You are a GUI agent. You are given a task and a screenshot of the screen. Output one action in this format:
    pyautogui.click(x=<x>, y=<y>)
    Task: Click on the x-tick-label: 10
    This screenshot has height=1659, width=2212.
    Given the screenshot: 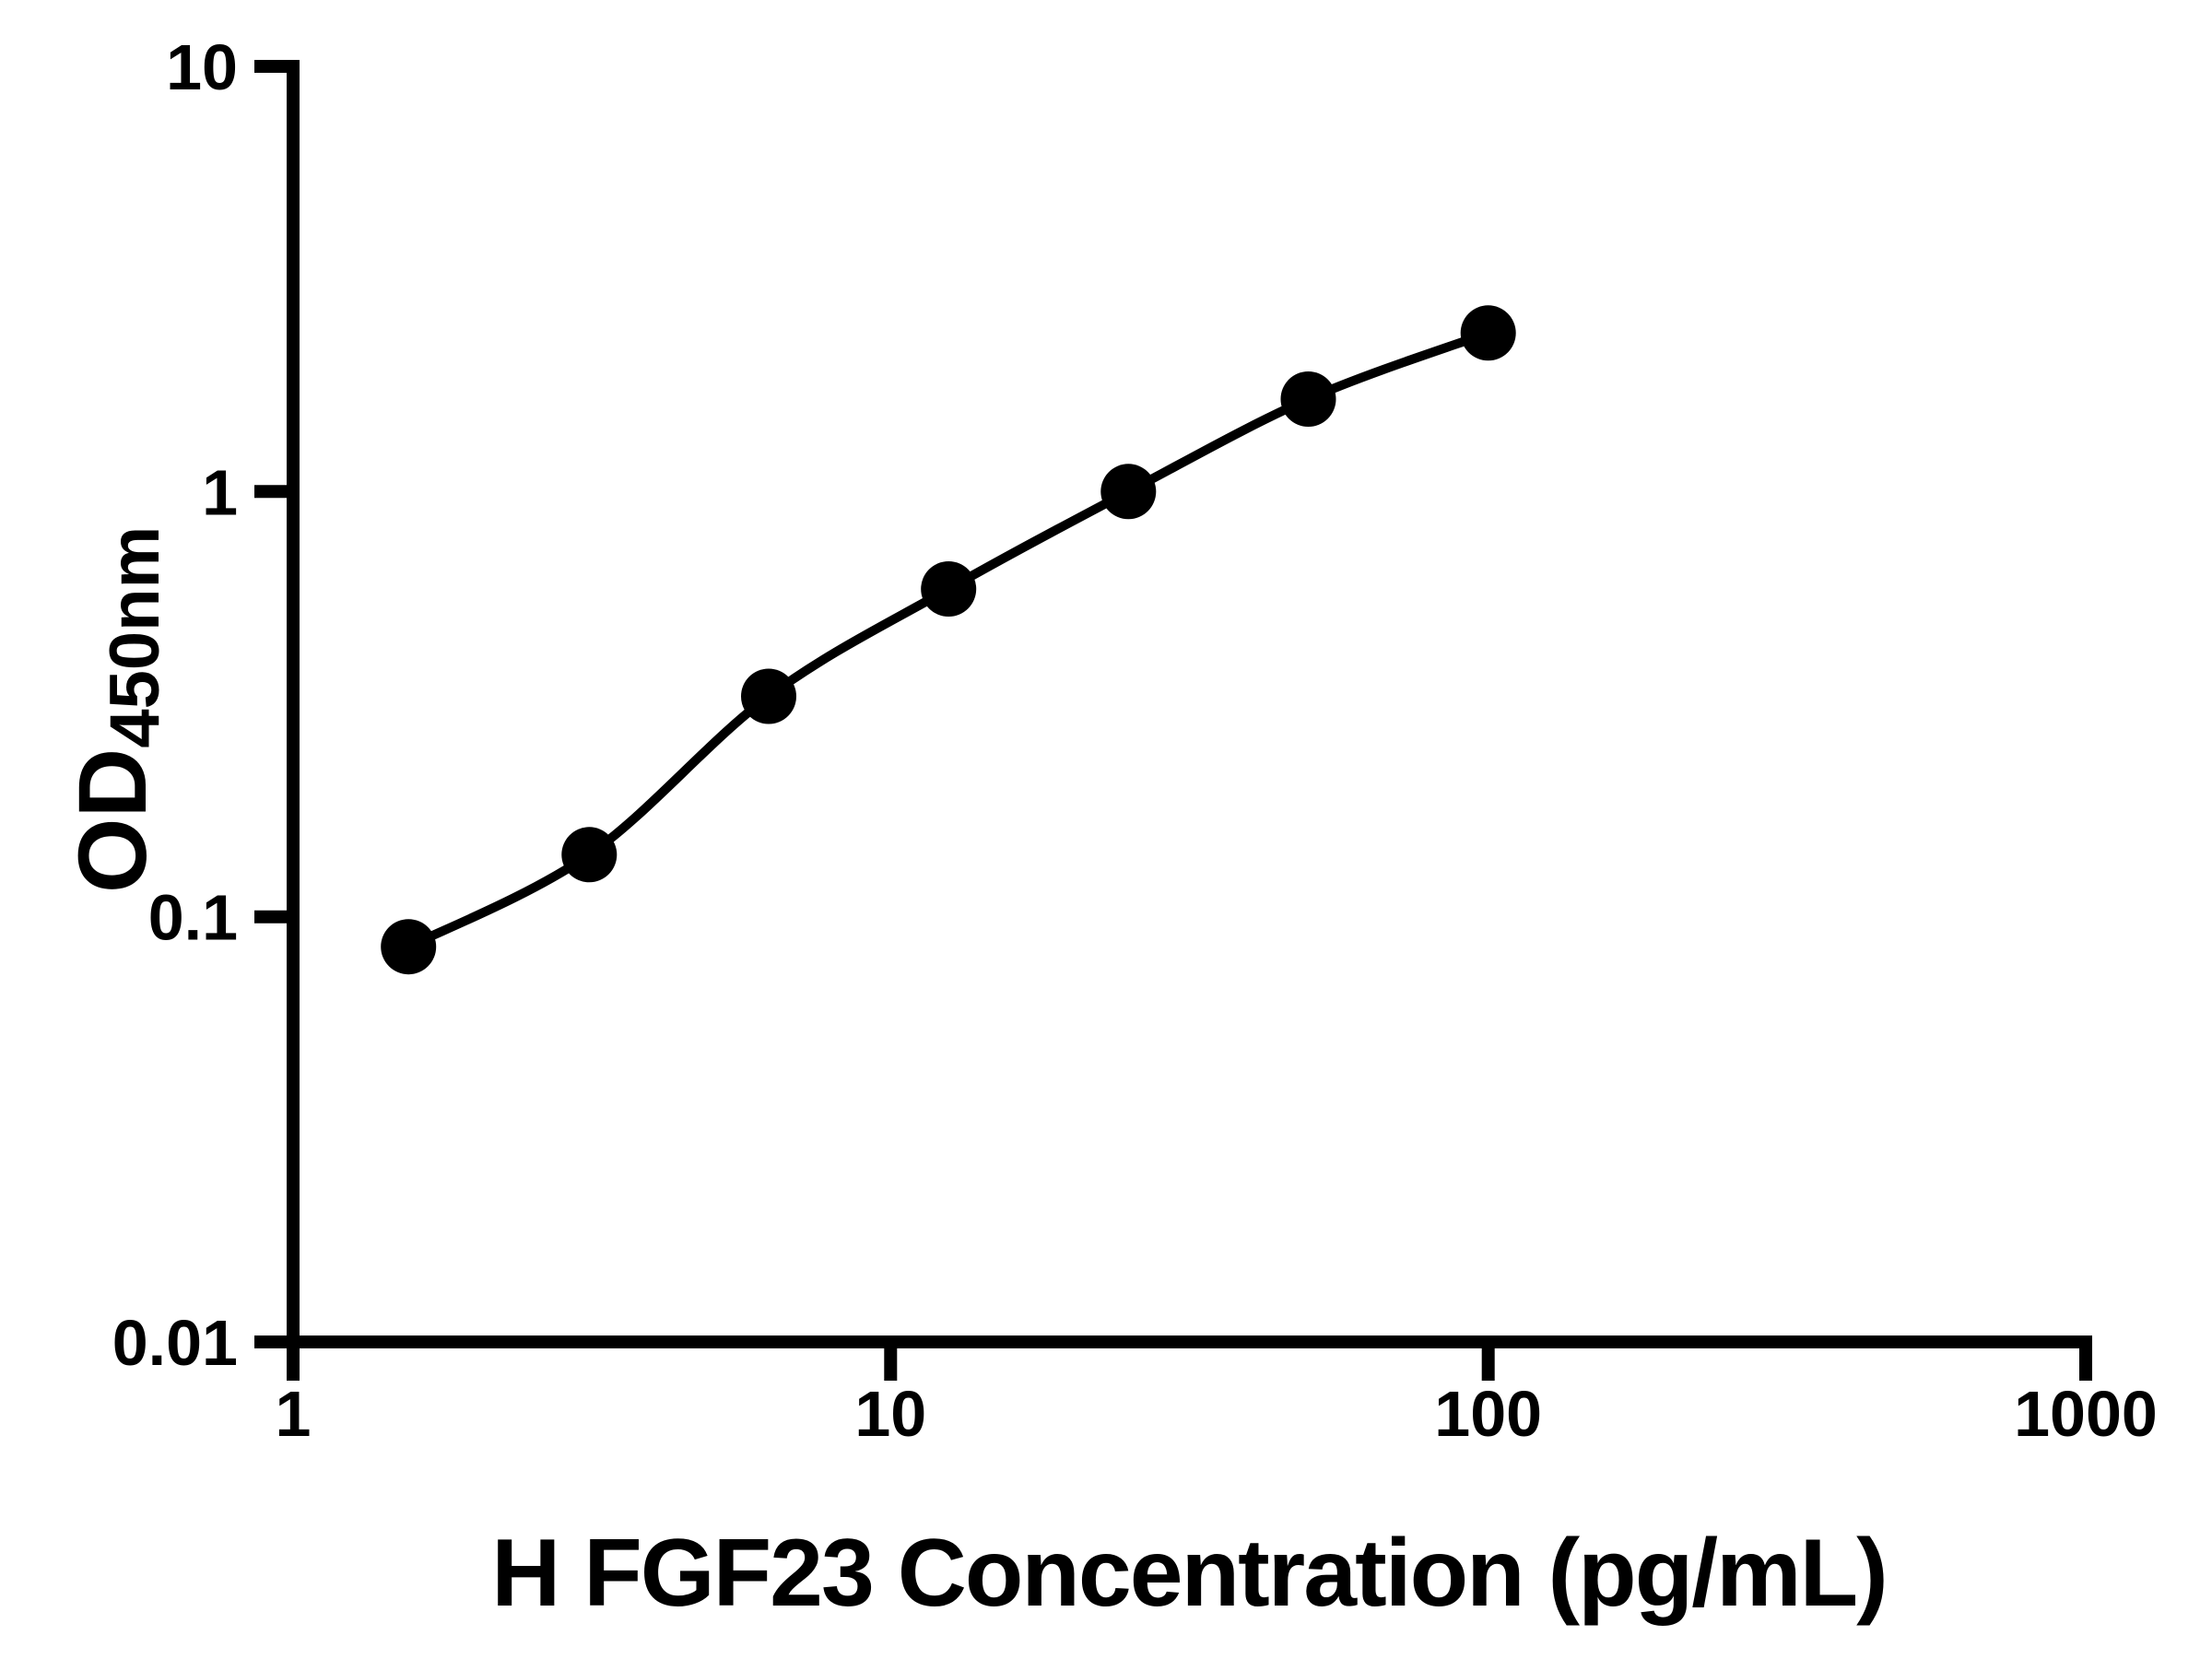 What is the action you would take?
    pyautogui.click(x=890, y=1414)
    